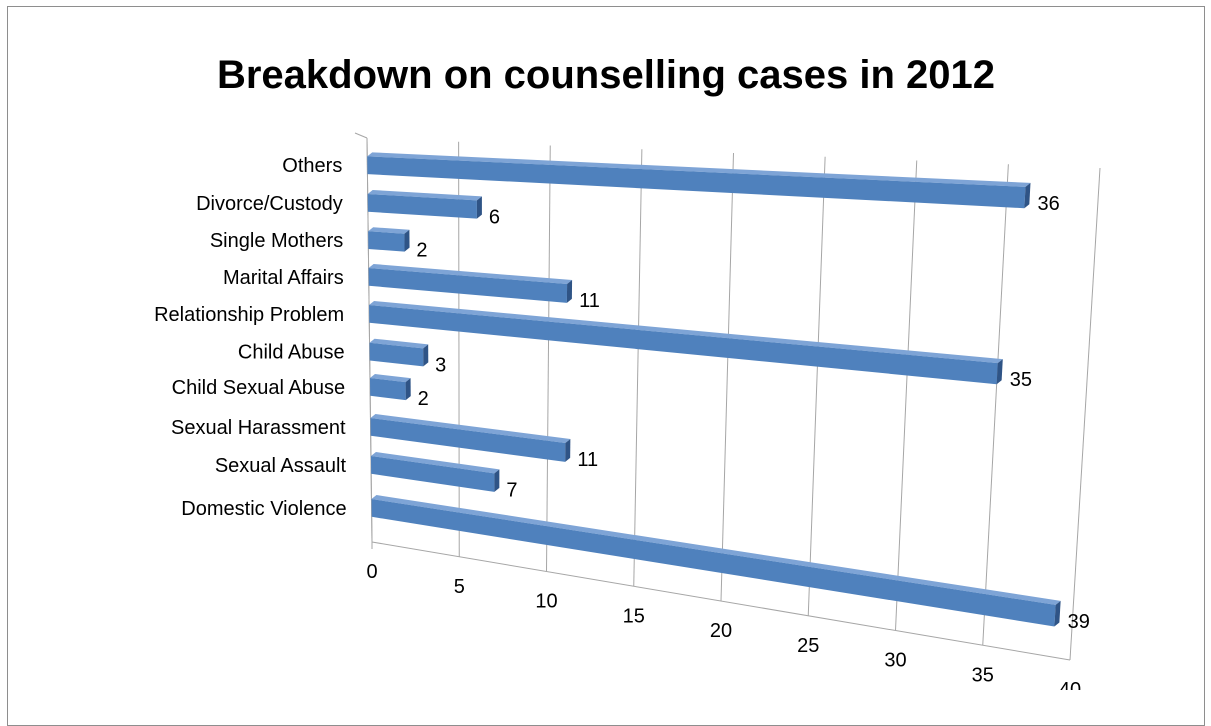 Image resolution: width=1211 pixels, height=726 pixels. I want to click on data-label: 39, so click(1079, 622).